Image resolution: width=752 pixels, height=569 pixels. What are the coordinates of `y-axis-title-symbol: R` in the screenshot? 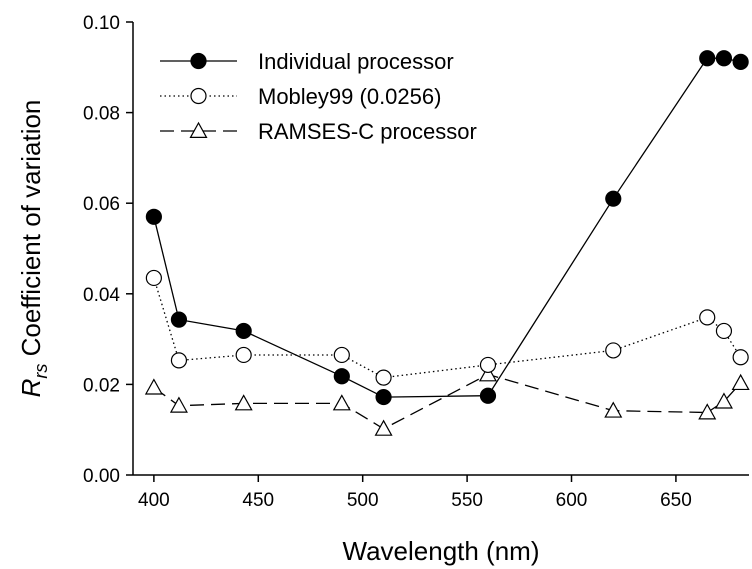 It's located at (31, 388).